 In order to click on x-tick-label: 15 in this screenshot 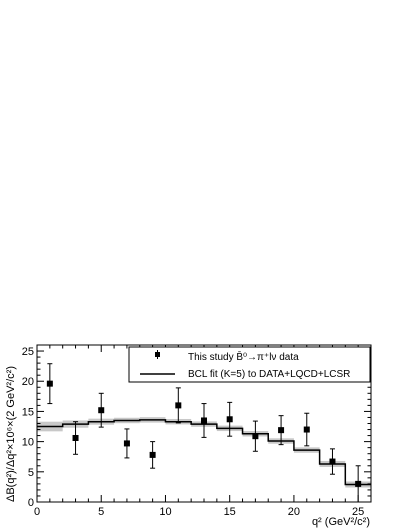, I will do `click(230, 512)`.